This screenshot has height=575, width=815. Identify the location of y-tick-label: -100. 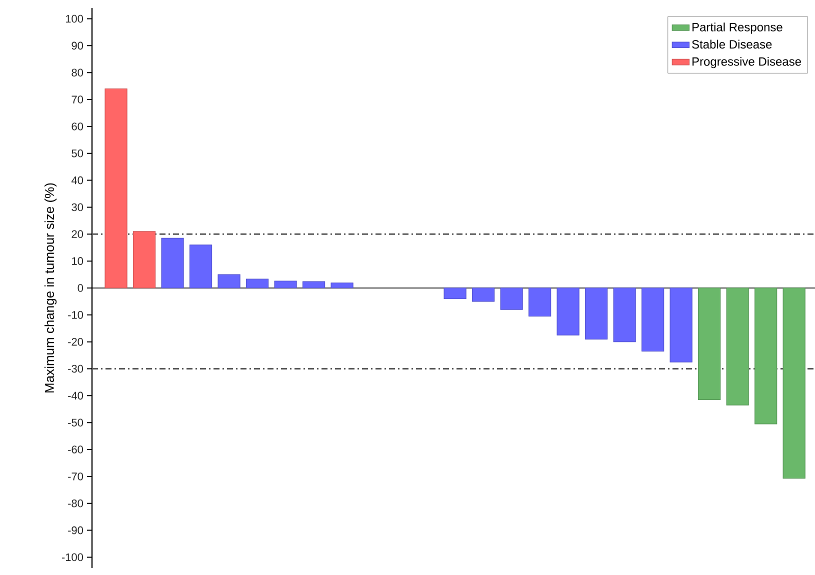
(73, 557).